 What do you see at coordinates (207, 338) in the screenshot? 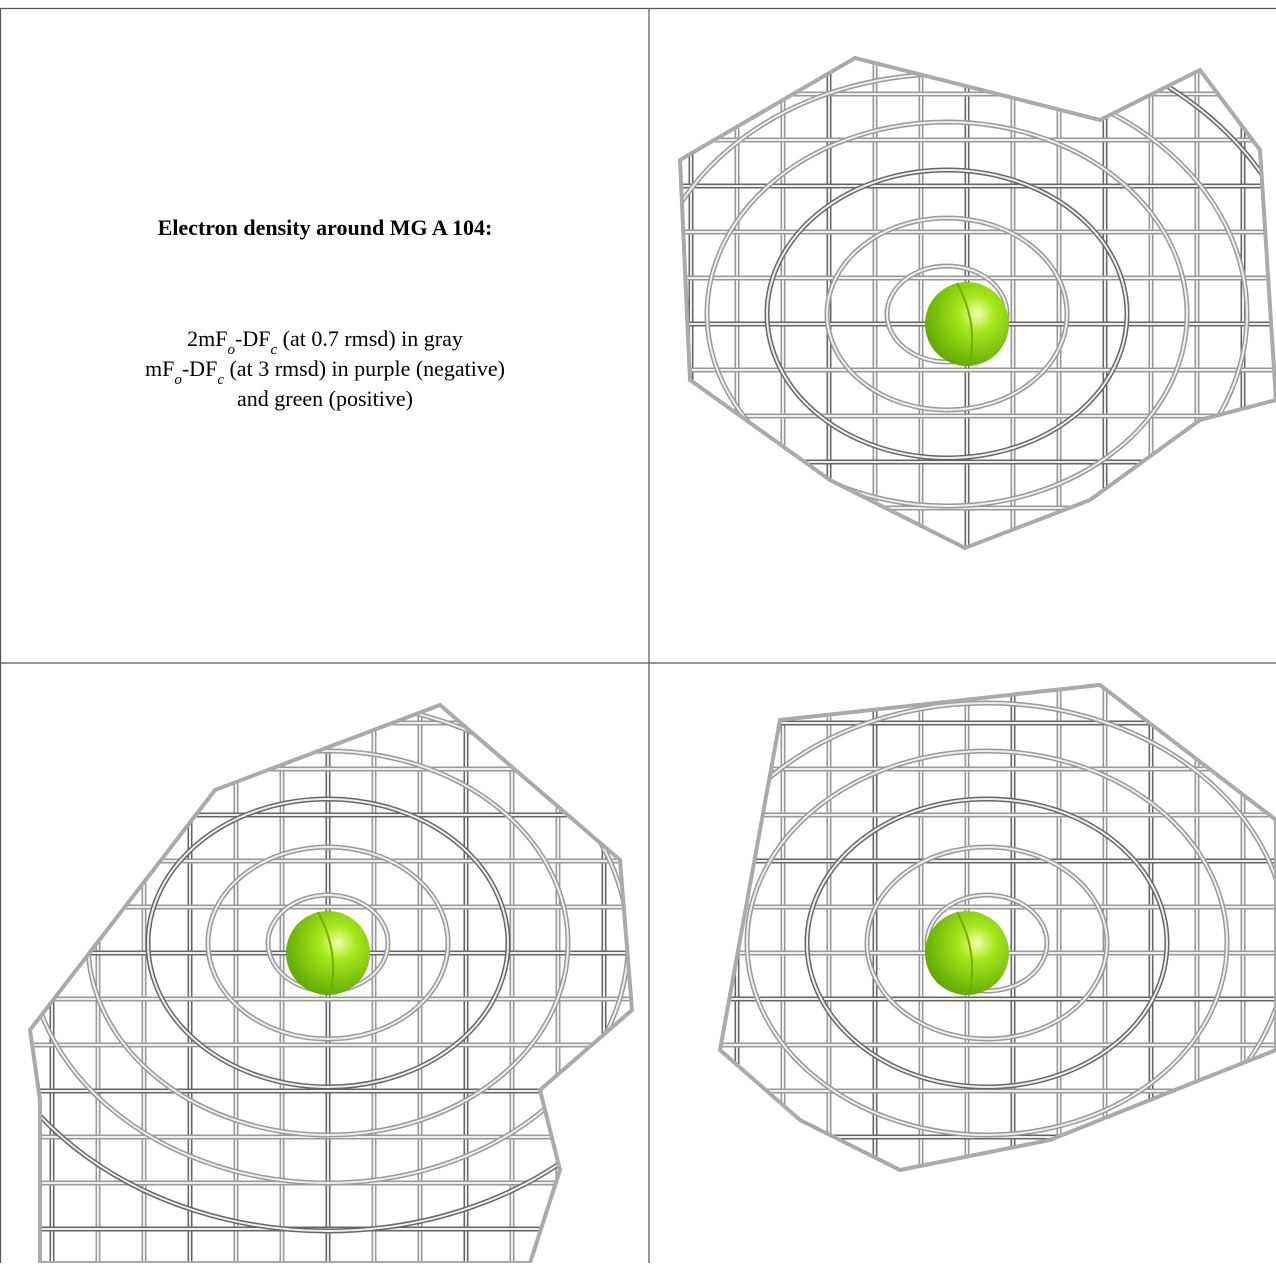
I see `text-part: 2mF` at bounding box center [207, 338].